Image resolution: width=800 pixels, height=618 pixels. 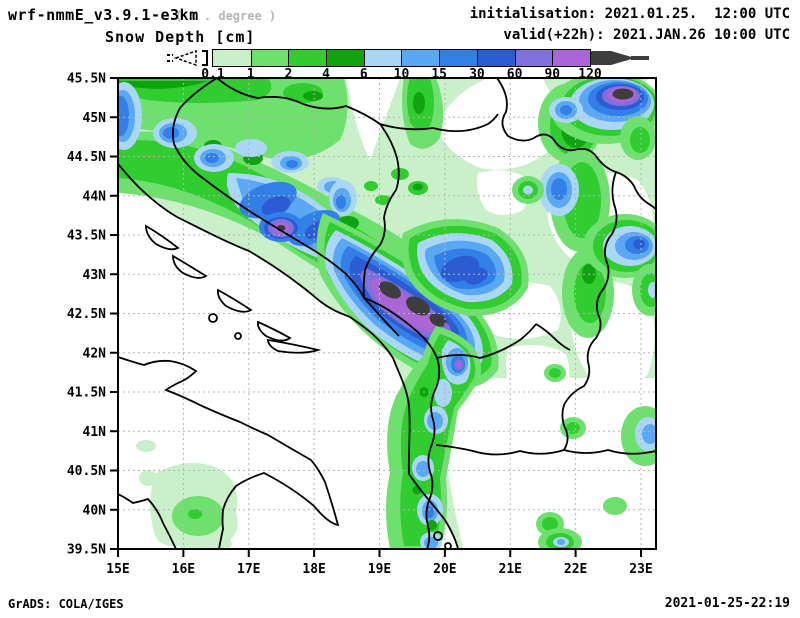 I want to click on grads-credit: GrADS: COLA/IGES, so click(x=66, y=604).